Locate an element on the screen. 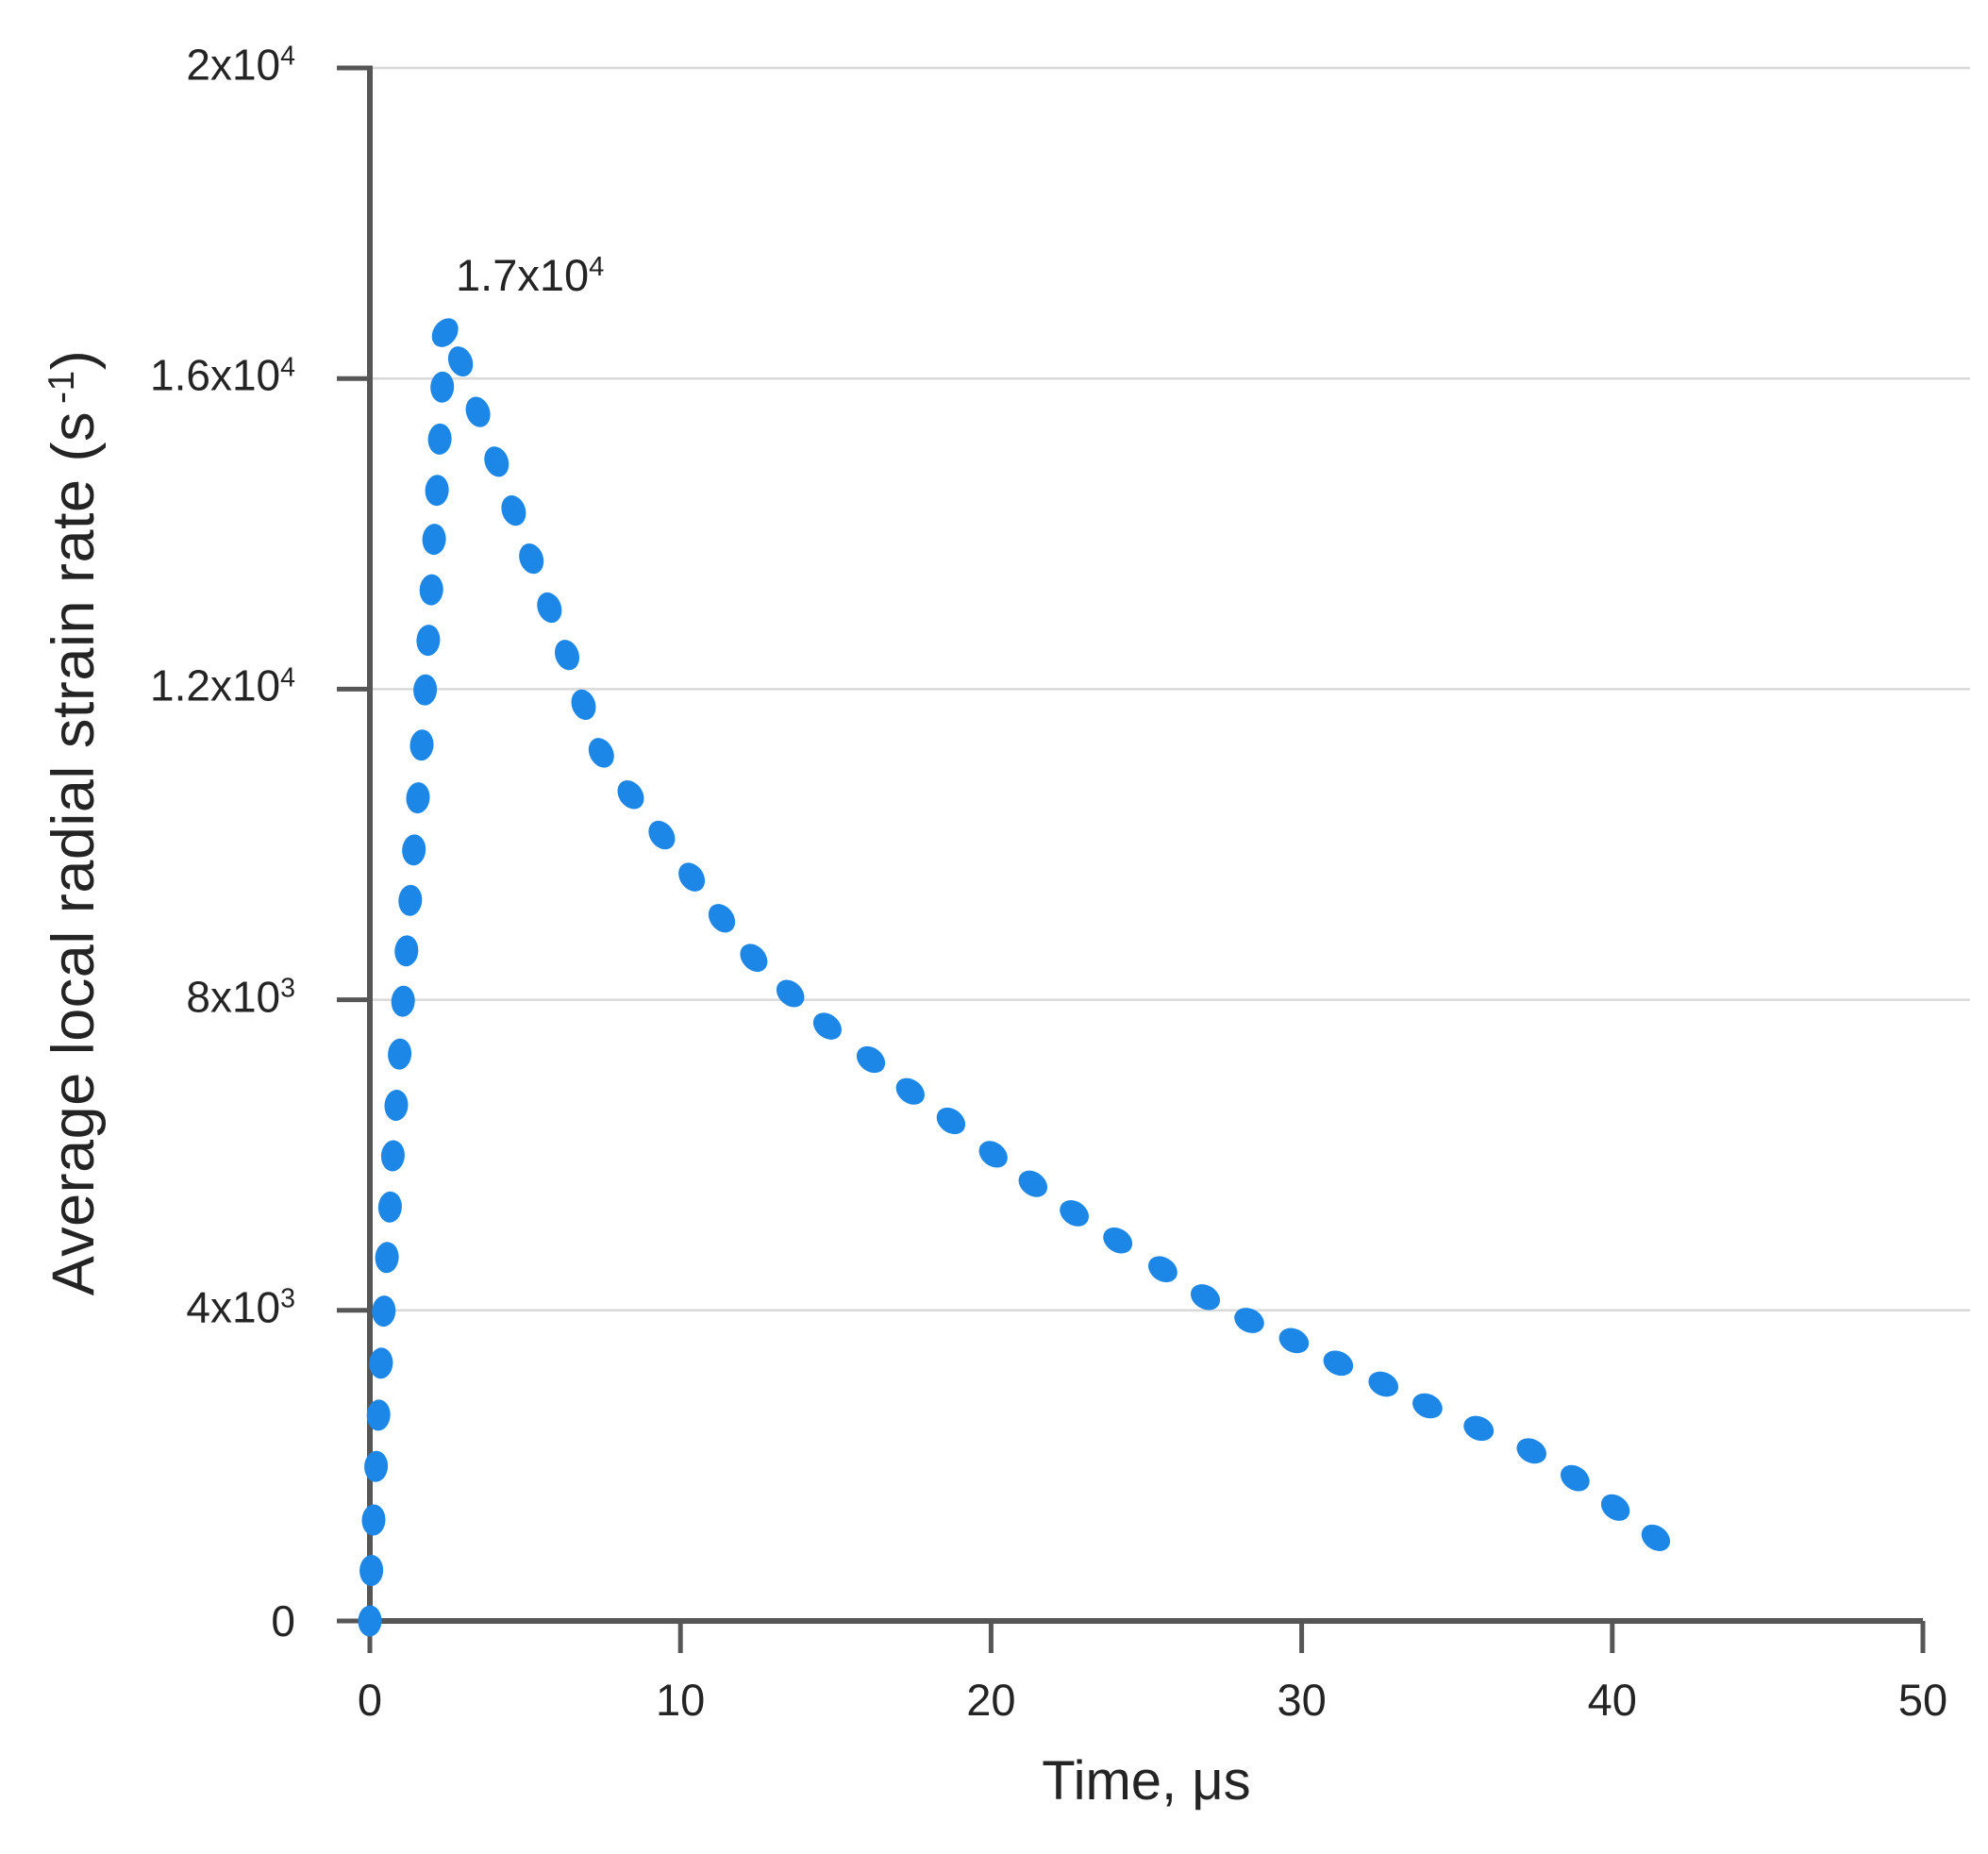 The width and height of the screenshot is (1988, 1854). y-tick-label-12000: 1.2x104 is located at coordinates (173, 689).